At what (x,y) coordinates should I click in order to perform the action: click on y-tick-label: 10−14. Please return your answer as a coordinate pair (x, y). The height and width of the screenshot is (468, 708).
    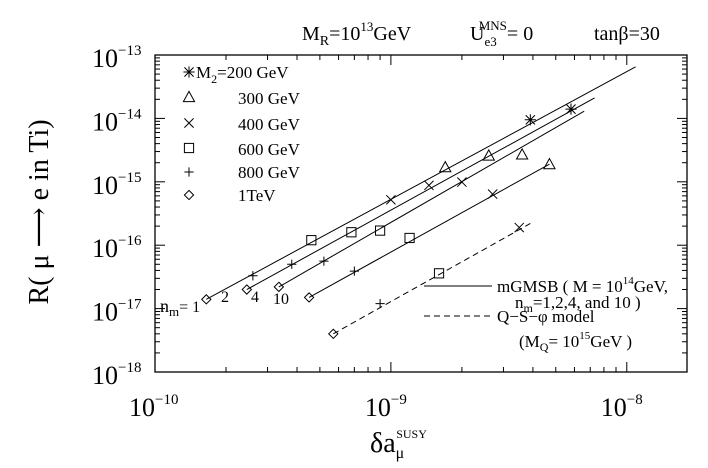
    Looking at the image, I should click on (117, 121).